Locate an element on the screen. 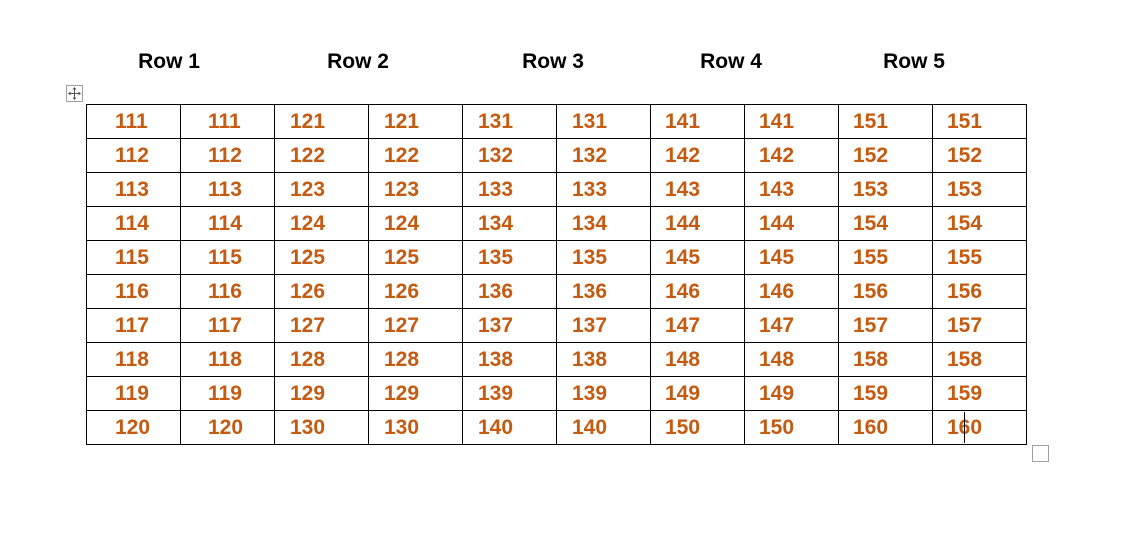  table-move-handle is located at coordinates (74, 93).